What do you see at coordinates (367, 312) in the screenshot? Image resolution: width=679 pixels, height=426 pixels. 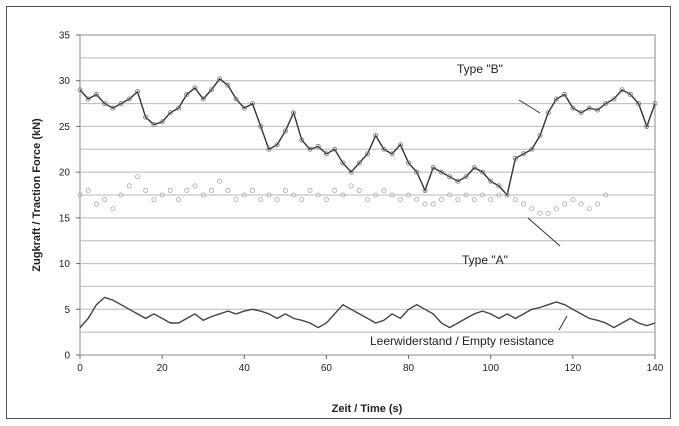 I see `series-line` at bounding box center [367, 312].